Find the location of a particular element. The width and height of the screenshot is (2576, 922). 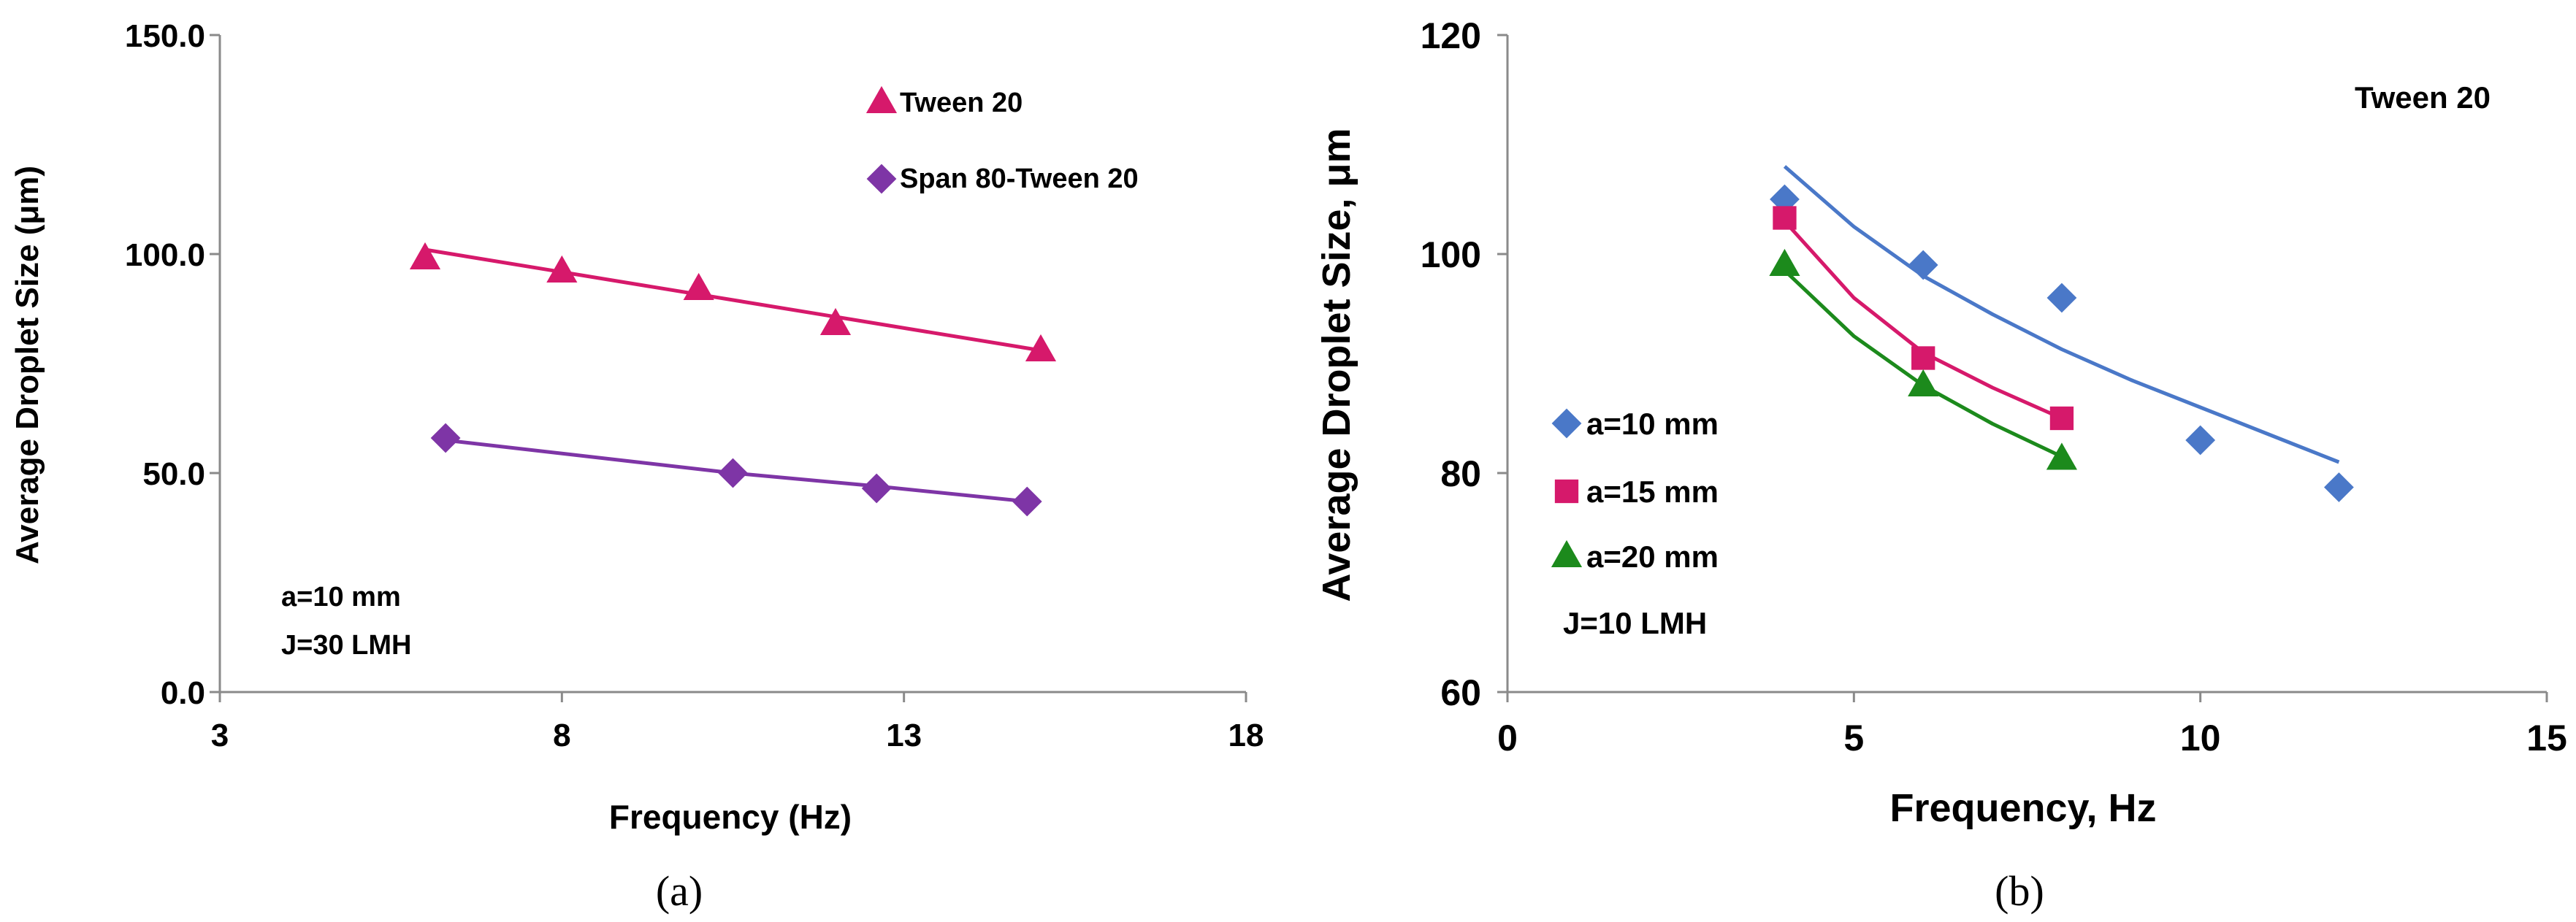

panel-a-legend: Tween 20 Span 80-Tween 20 is located at coordinates (1002, 139).